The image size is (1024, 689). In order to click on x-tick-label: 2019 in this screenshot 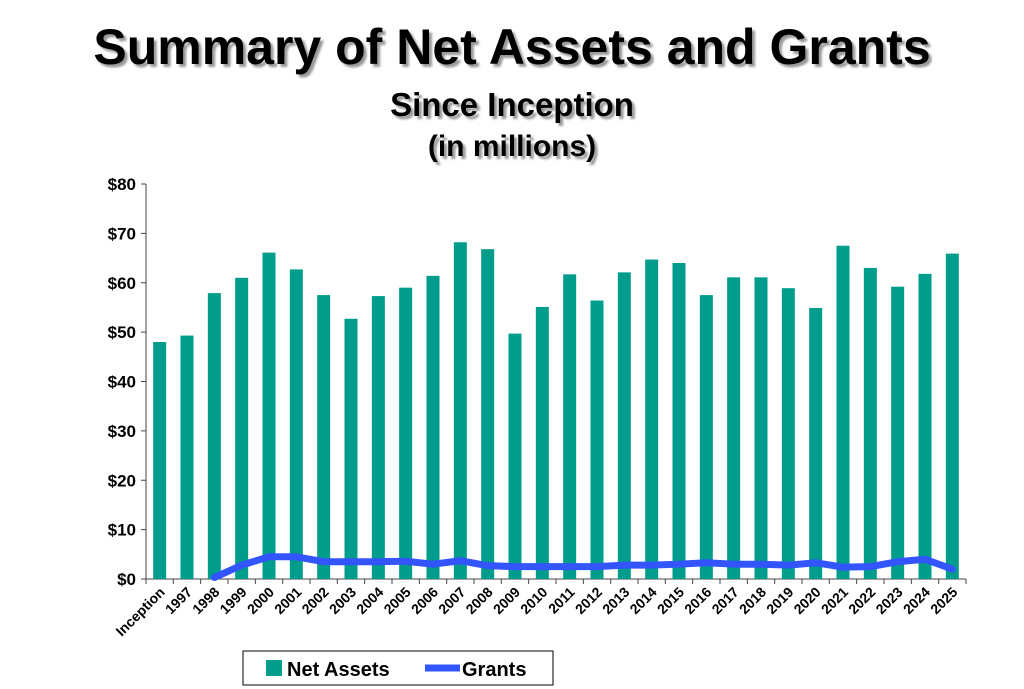, I will do `click(779, 600)`.